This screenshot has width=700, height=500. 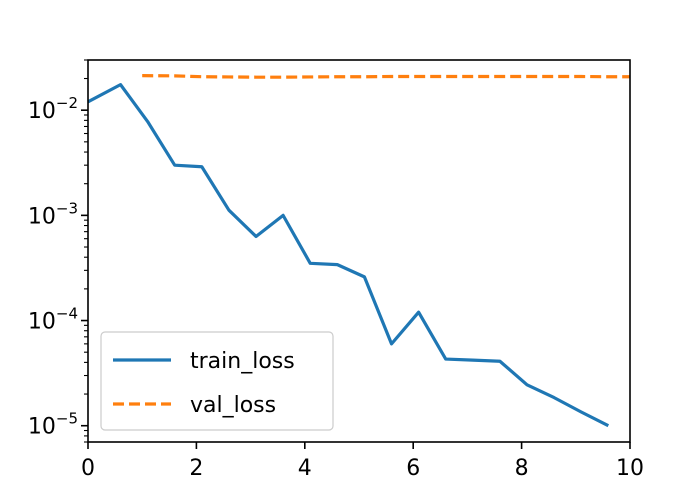 I want to click on y-tick-label: 10⁻⁵, so click(x=53, y=425).